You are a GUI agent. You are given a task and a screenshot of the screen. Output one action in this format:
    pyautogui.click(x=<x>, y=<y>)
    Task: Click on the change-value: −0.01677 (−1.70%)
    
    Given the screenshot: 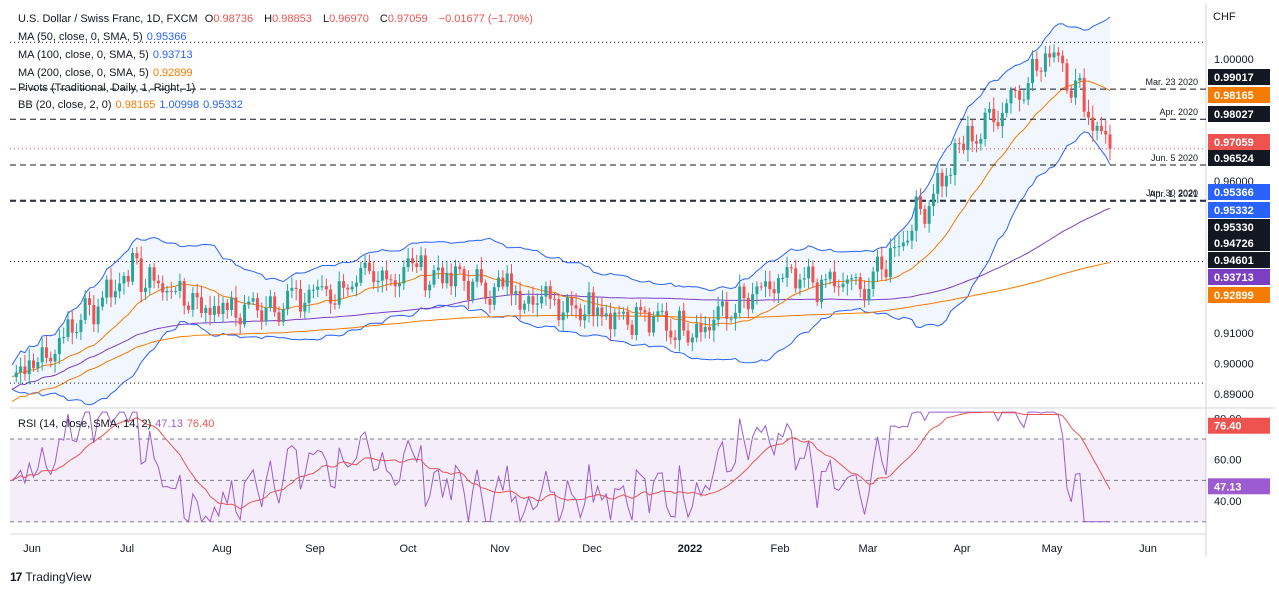 What is the action you would take?
    pyautogui.click(x=485, y=19)
    